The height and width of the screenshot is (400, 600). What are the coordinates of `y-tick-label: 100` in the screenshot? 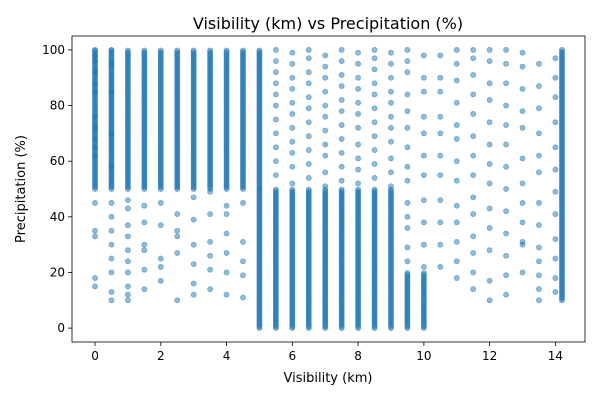 It's located at (53, 50).